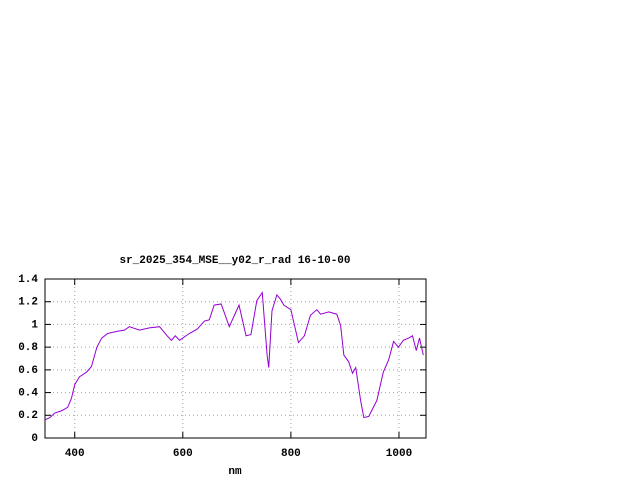 The height and width of the screenshot is (480, 640). Describe the element at coordinates (28, 416) in the screenshot. I see `y-tick-label: 0.2` at that location.